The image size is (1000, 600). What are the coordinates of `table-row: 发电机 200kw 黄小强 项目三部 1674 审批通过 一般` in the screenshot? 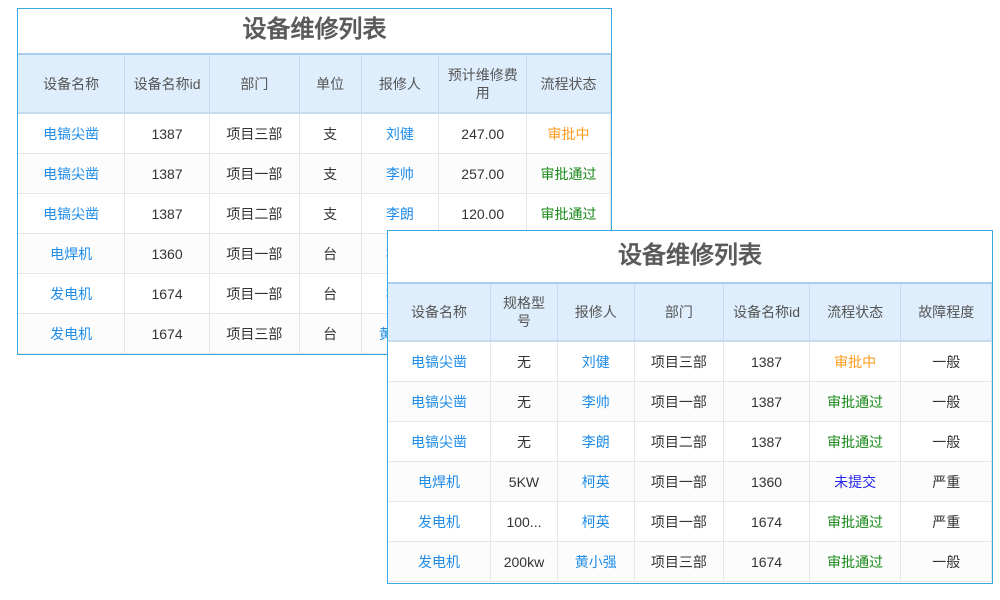 It's located at (690, 561).